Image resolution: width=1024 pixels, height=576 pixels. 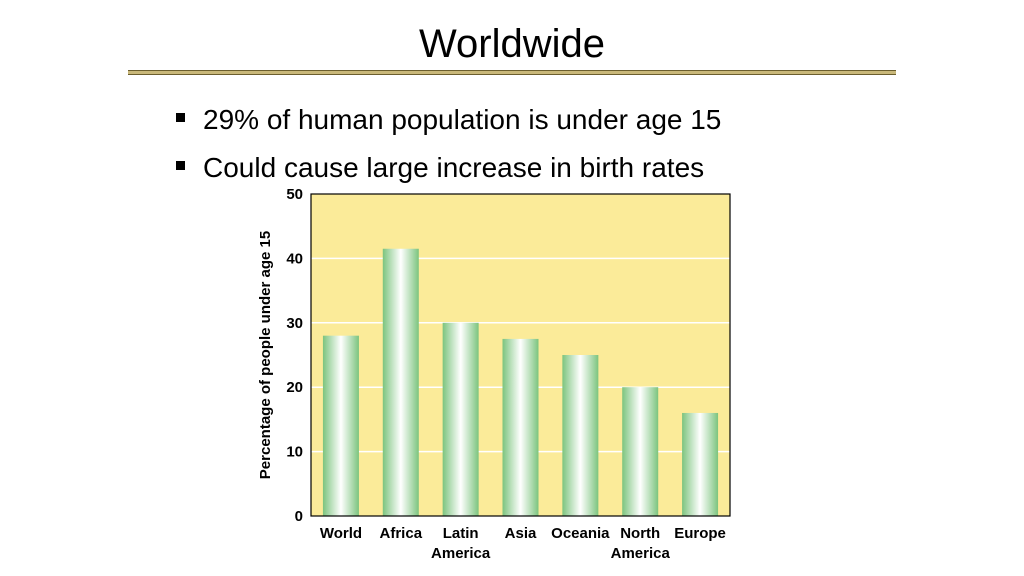 What do you see at coordinates (512, 44) in the screenshot?
I see `slide-title: Worldwide` at bounding box center [512, 44].